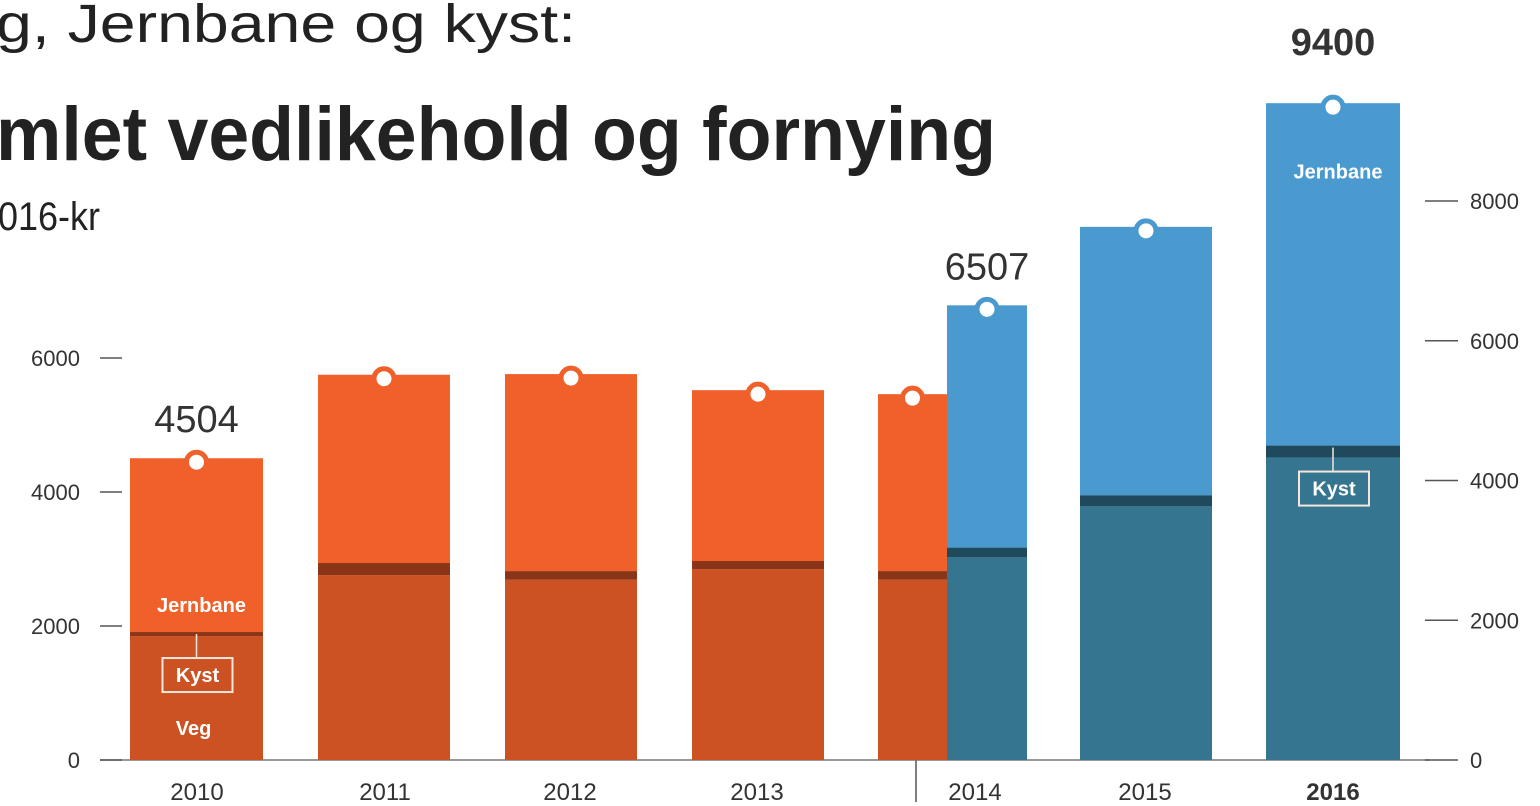  I want to click on y2-tick-label: 8000, so click(1494, 201).